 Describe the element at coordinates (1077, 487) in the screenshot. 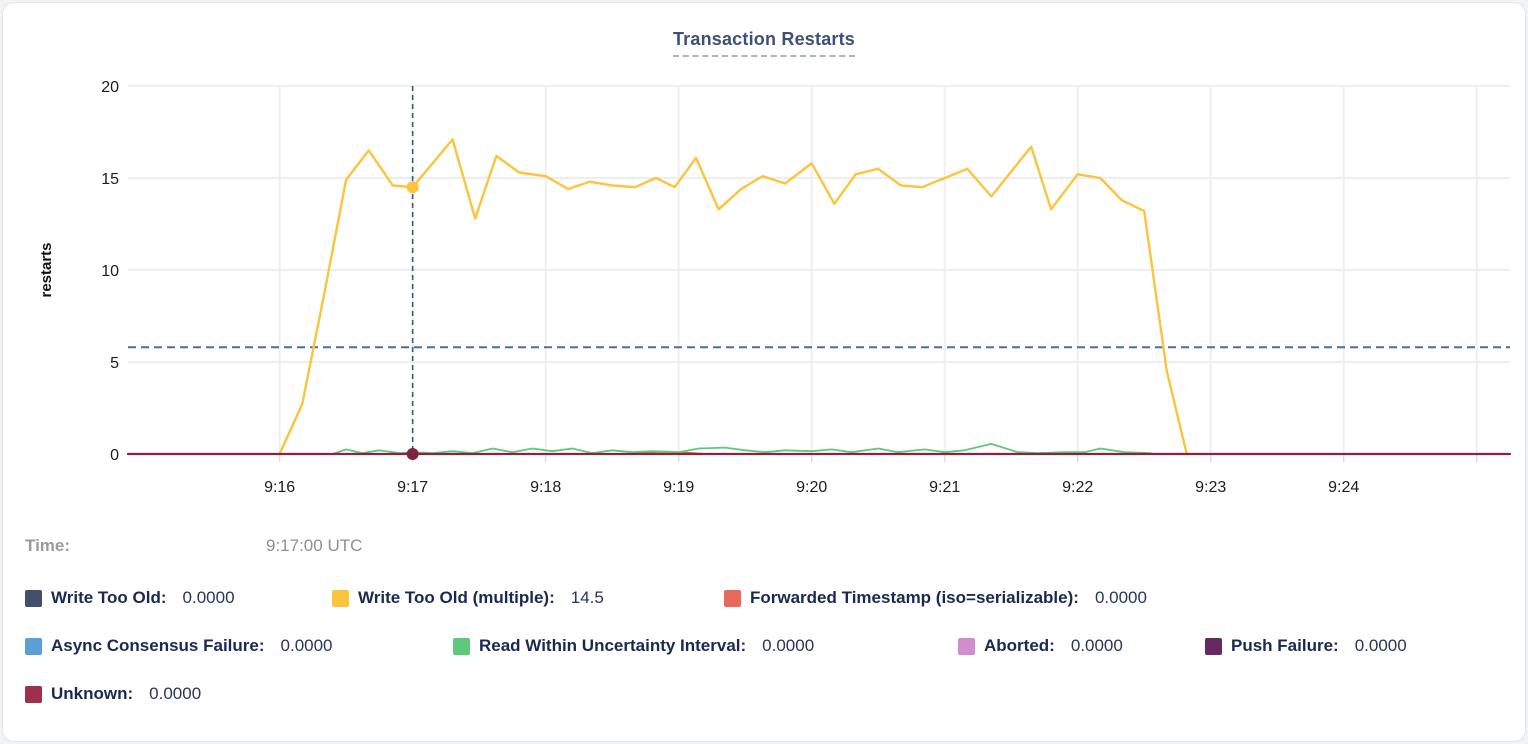

I see `x-tick-label: 9:22` at that location.